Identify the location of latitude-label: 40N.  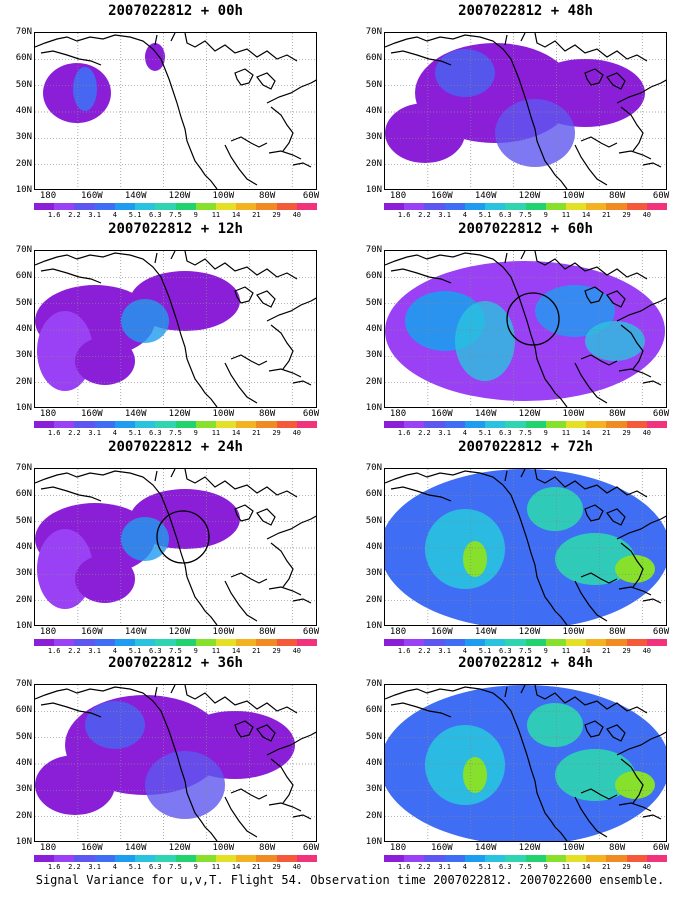
(373, 329).